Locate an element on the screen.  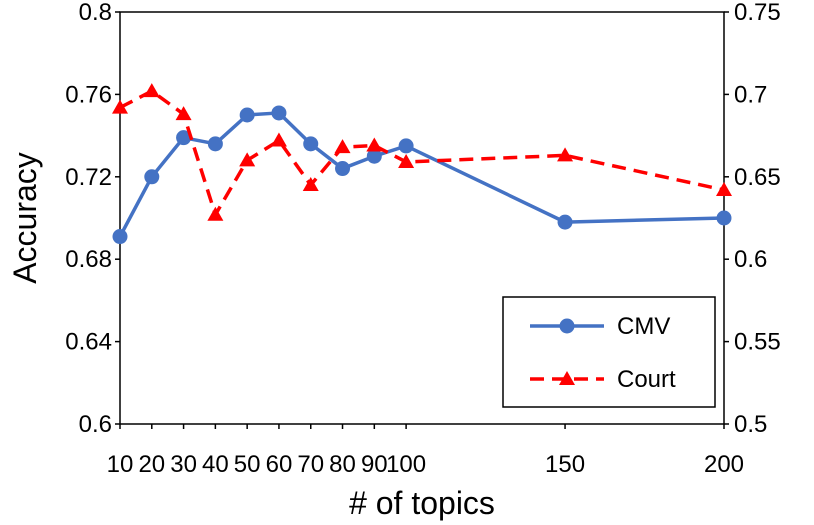
y-left-tick-label: 0.8 is located at coordinates (95, 13).